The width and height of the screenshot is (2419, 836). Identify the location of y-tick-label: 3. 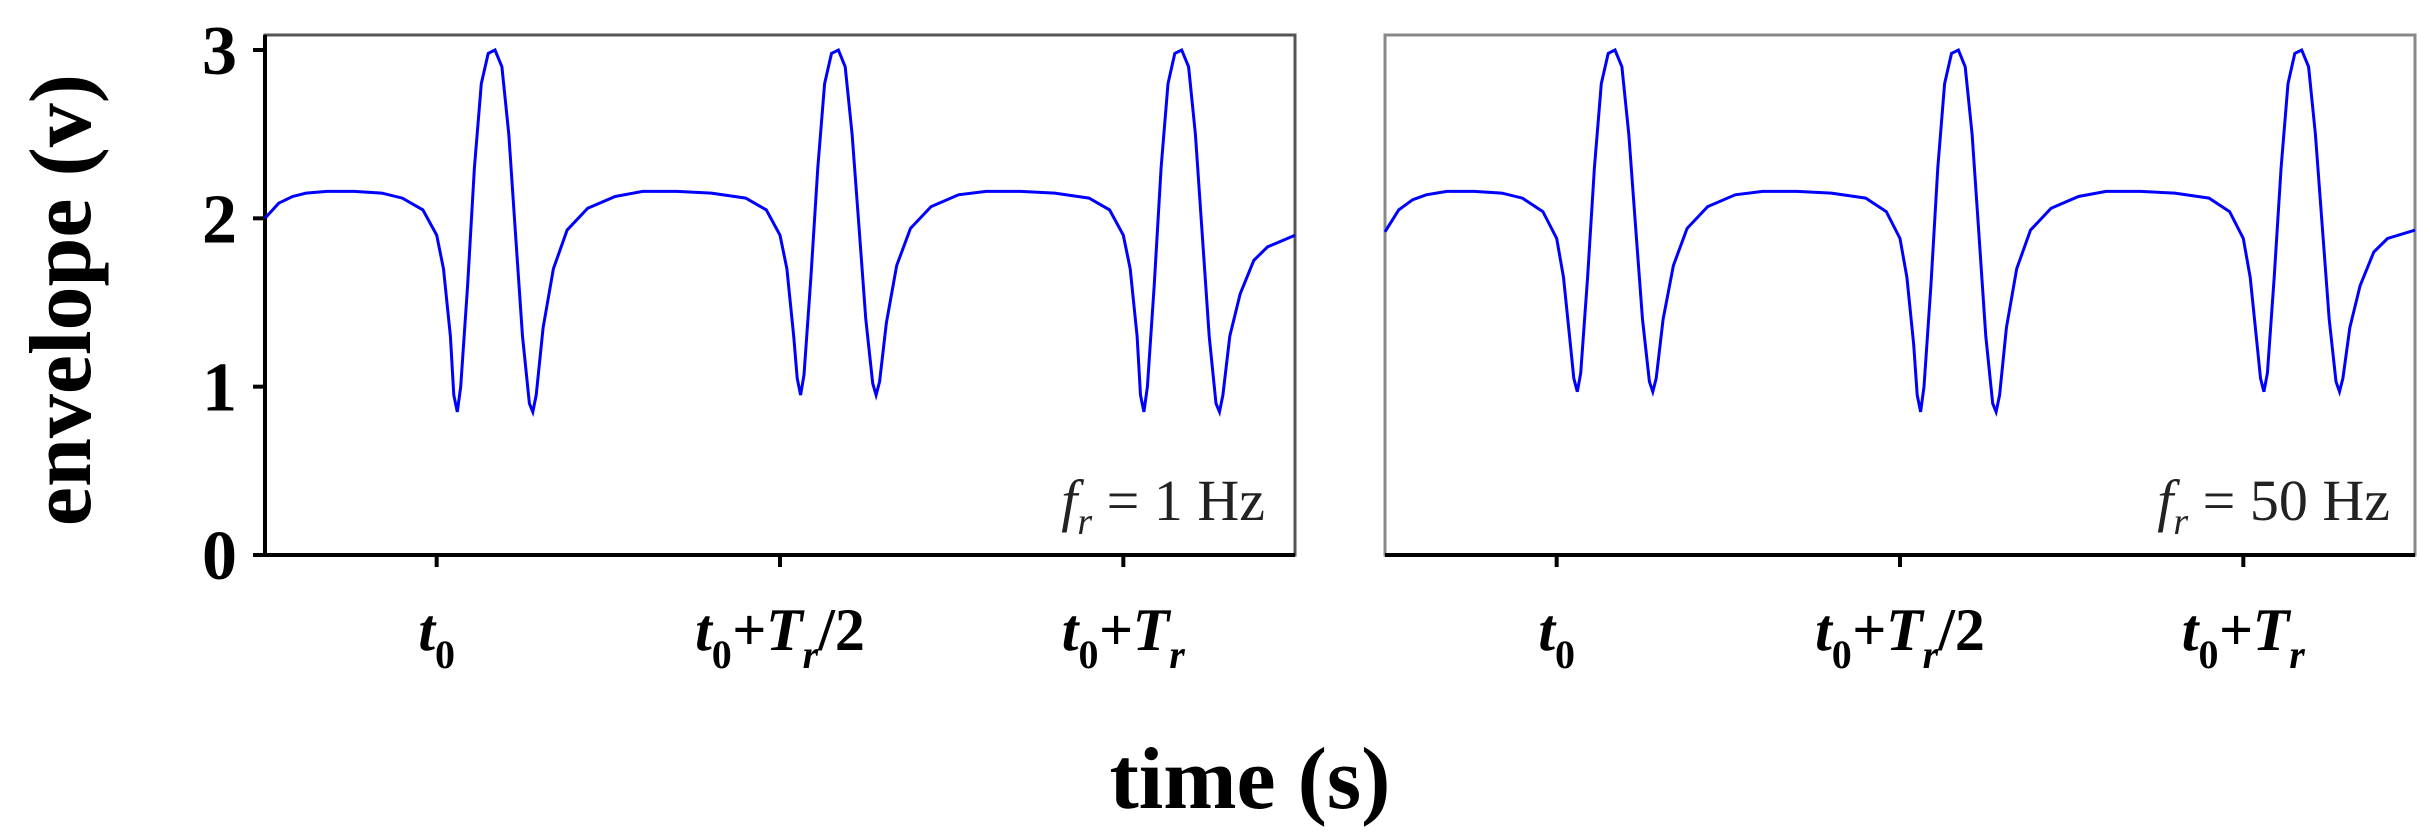
(219, 51).